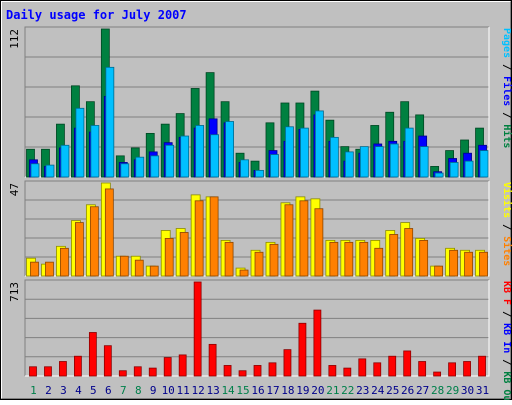 This screenshot has width=512, height=405. Describe the element at coordinates (123, 390) in the screenshot. I see `day-label: 7` at that location.